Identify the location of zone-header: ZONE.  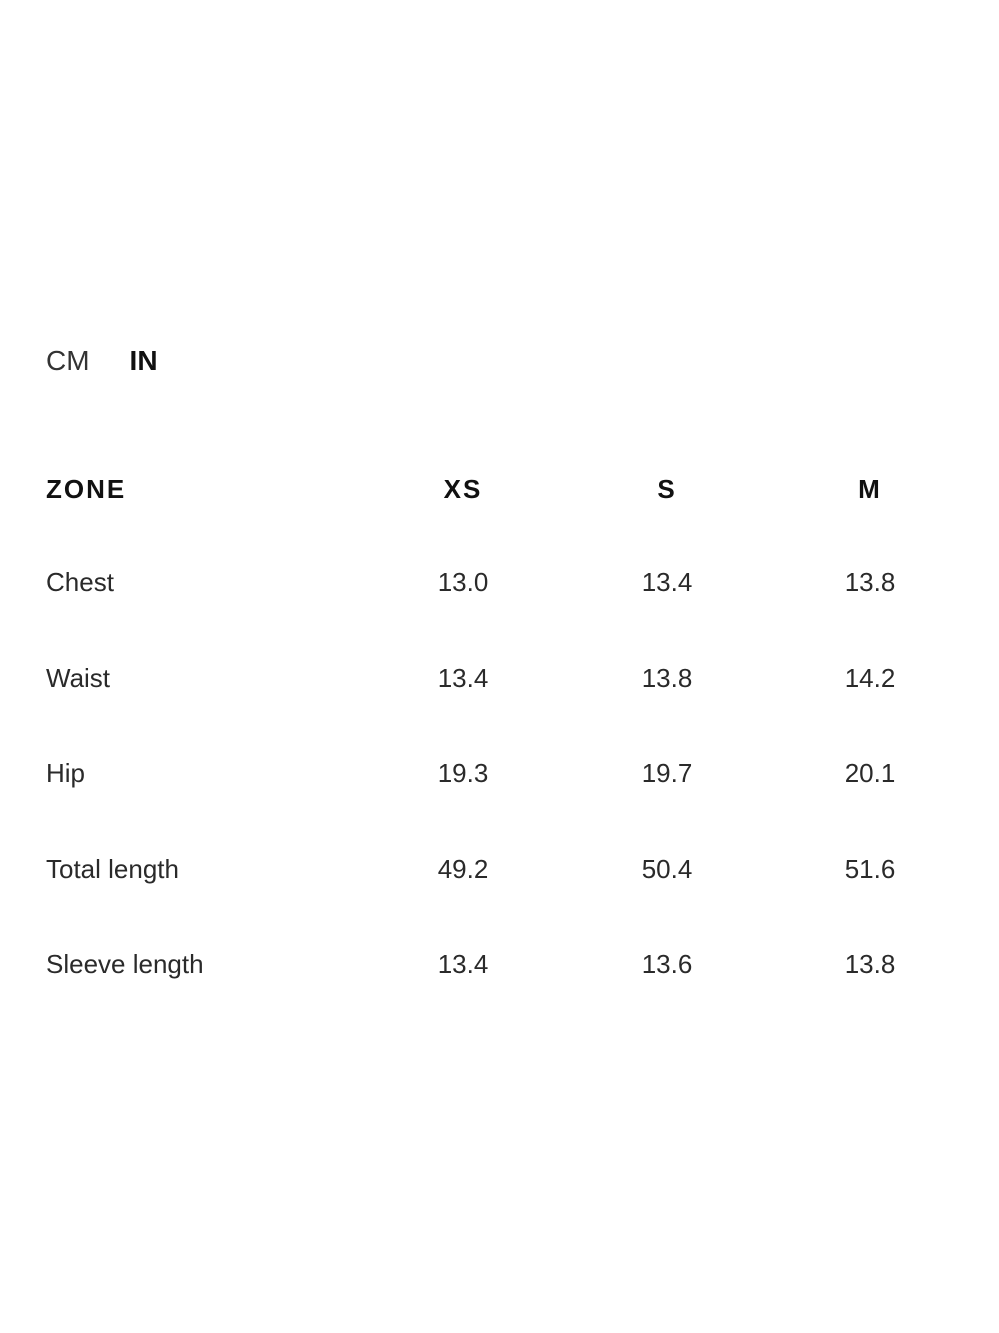
(86, 489).